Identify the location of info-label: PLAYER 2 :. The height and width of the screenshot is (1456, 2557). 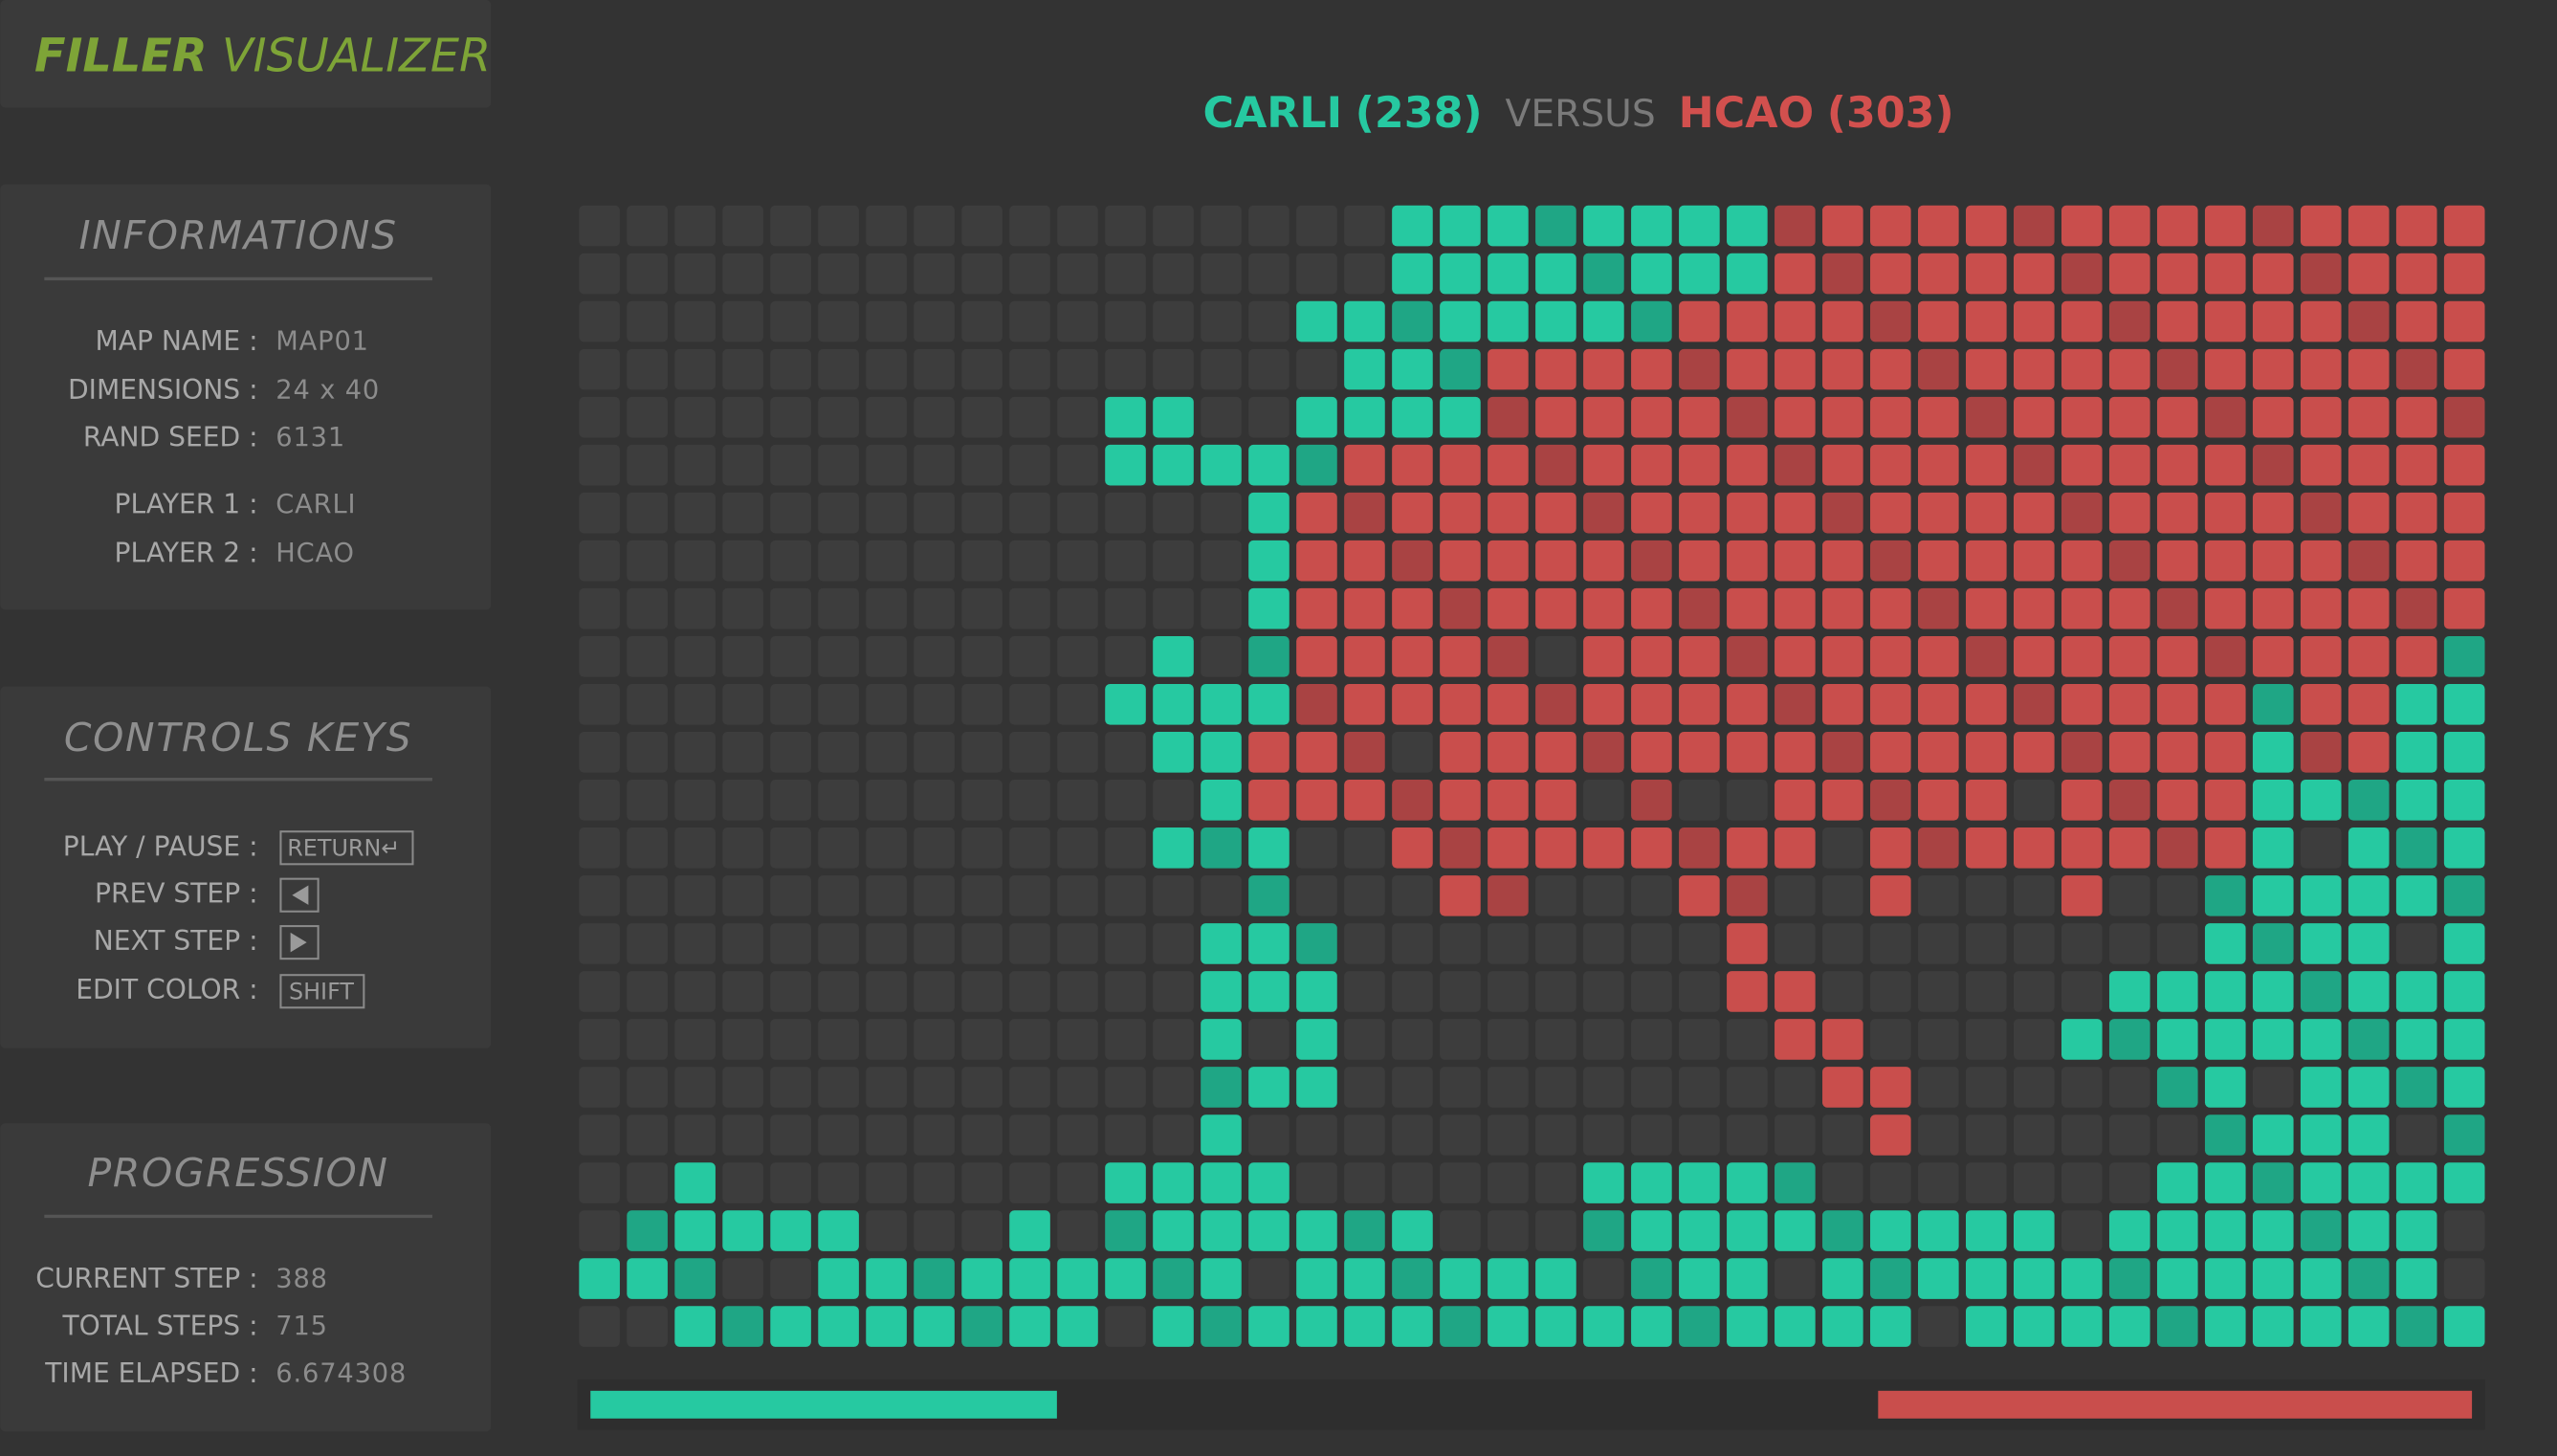
(186, 552).